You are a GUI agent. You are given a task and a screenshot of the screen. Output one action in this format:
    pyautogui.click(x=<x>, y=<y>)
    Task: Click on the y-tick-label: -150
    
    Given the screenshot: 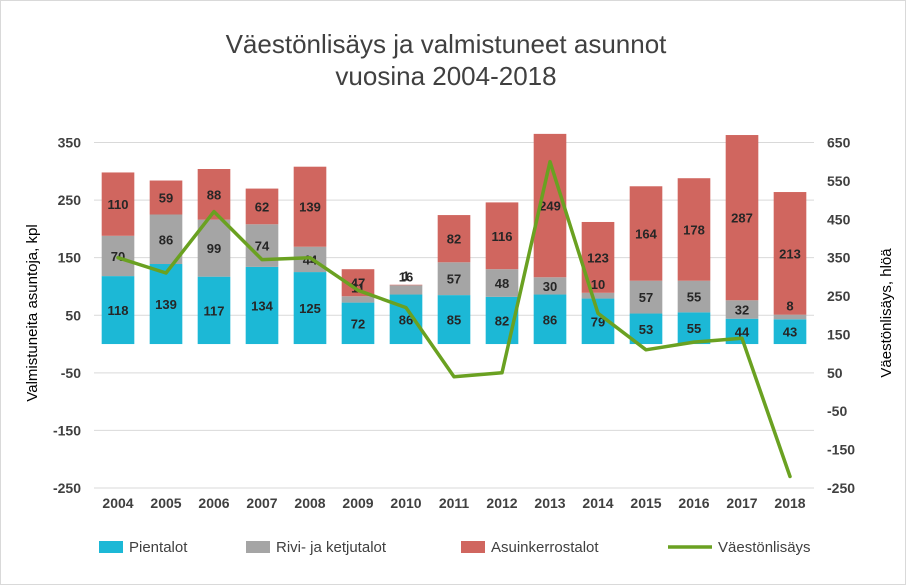 What is the action you would take?
    pyautogui.click(x=67, y=430)
    